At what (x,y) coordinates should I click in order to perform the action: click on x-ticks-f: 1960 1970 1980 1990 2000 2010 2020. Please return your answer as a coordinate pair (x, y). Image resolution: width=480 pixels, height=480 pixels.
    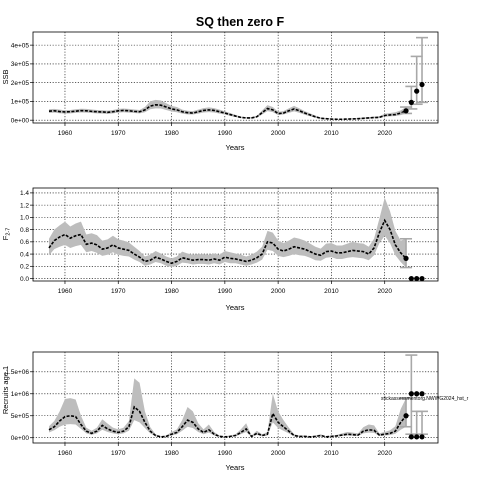
    Looking at the image, I should click on (225, 288).